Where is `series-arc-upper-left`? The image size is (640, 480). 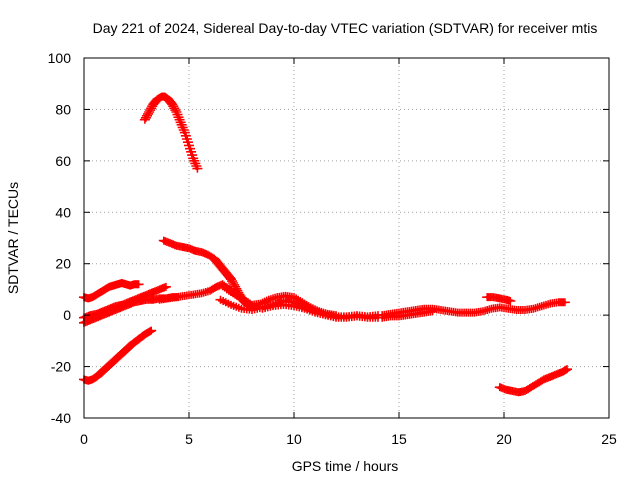
series-arc-upper-left is located at coordinates (111, 291).